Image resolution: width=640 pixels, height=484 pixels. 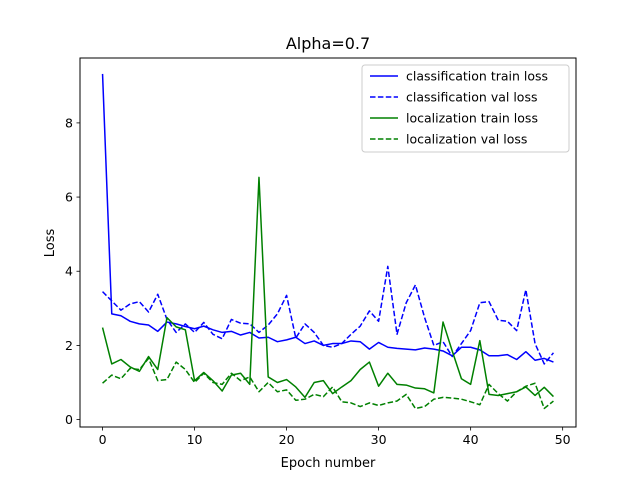 What do you see at coordinates (69, 271) in the screenshot?
I see `y-tick-label: 4` at bounding box center [69, 271].